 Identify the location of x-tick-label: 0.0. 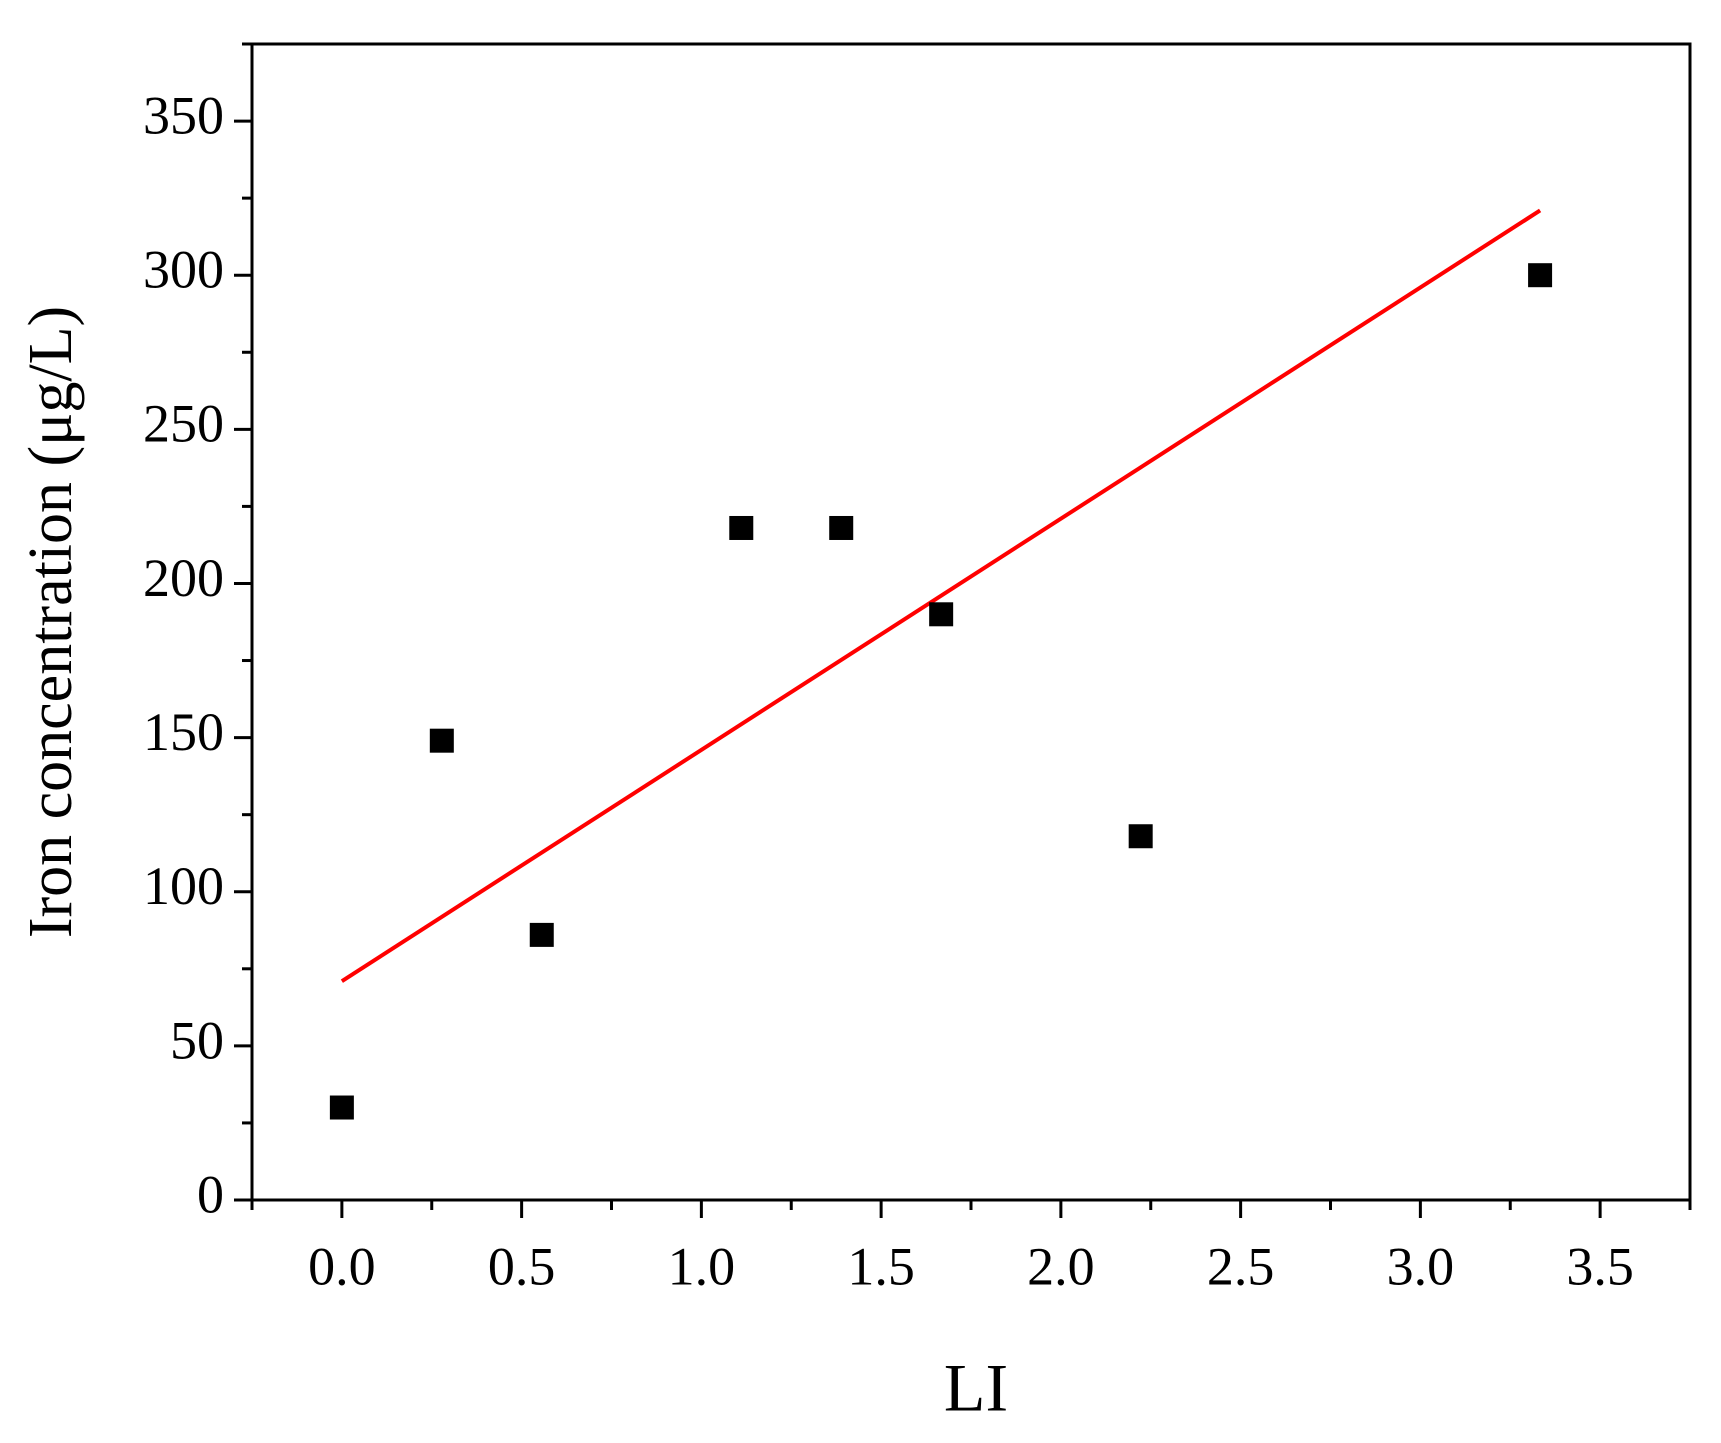
(342, 1266).